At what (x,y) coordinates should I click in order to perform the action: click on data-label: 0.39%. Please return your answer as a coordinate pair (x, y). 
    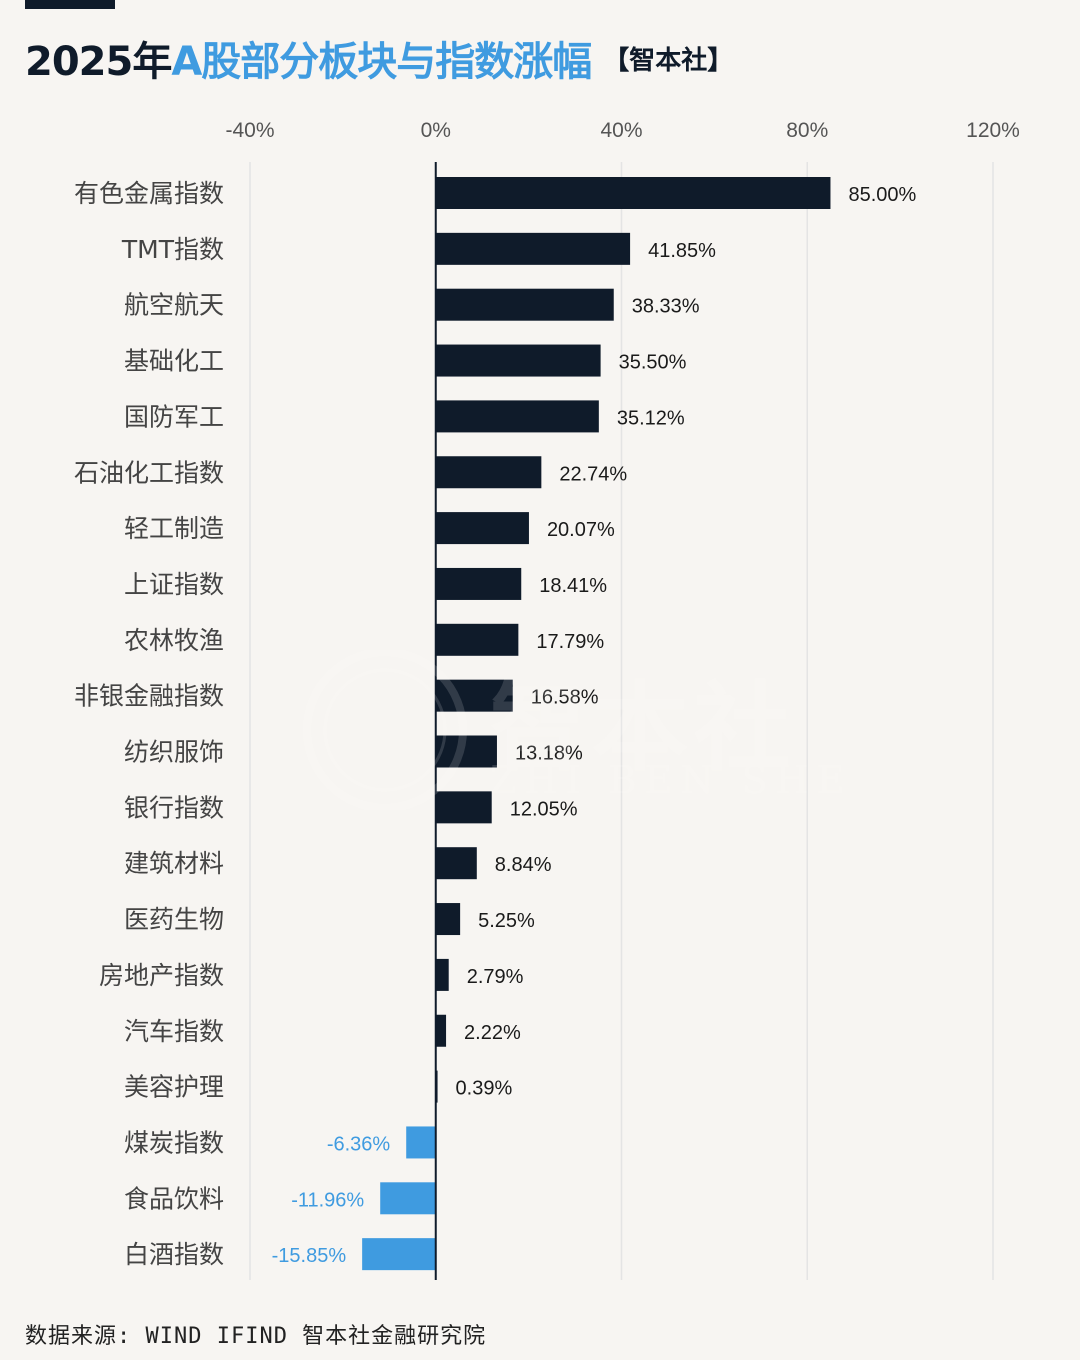
    Looking at the image, I should click on (484, 1089).